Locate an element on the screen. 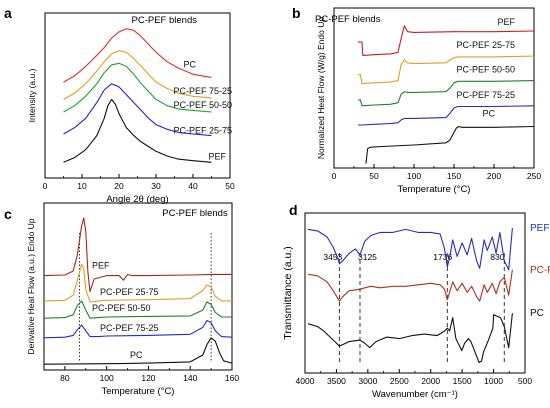 This screenshot has width=550, height=408. x-tick-label: 2000 is located at coordinates (430, 381).